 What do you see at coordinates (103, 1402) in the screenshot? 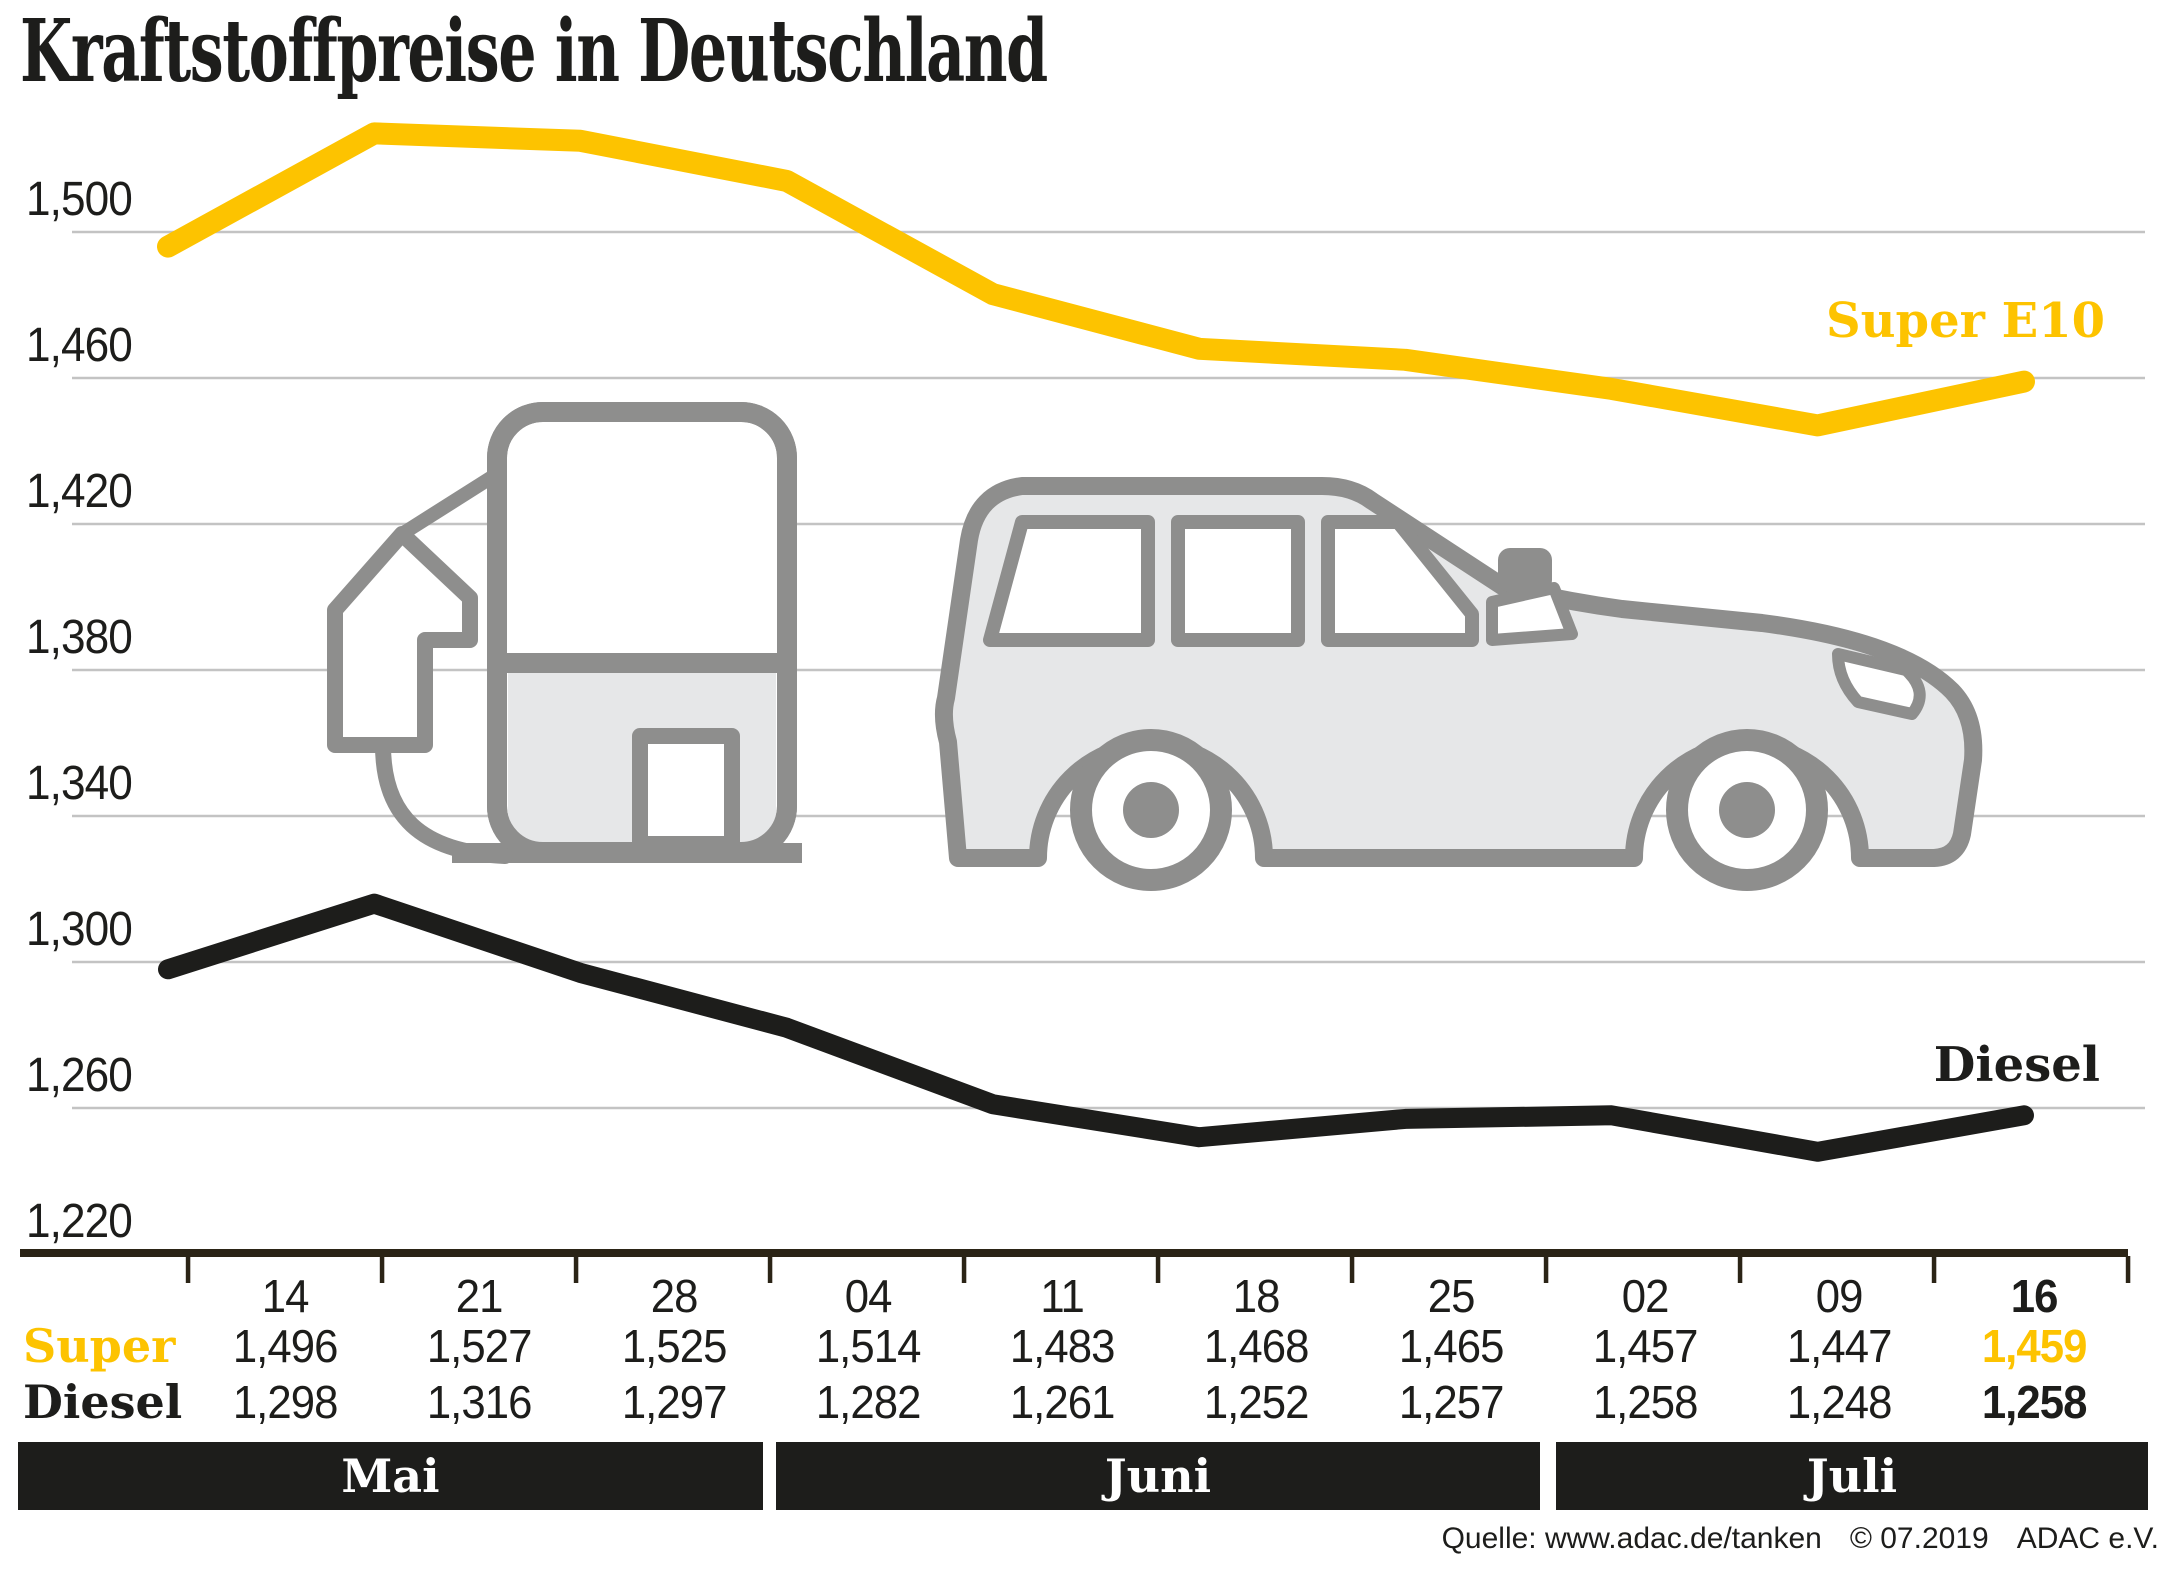
I see `row-label-diesel: Diesel` at bounding box center [103, 1402].